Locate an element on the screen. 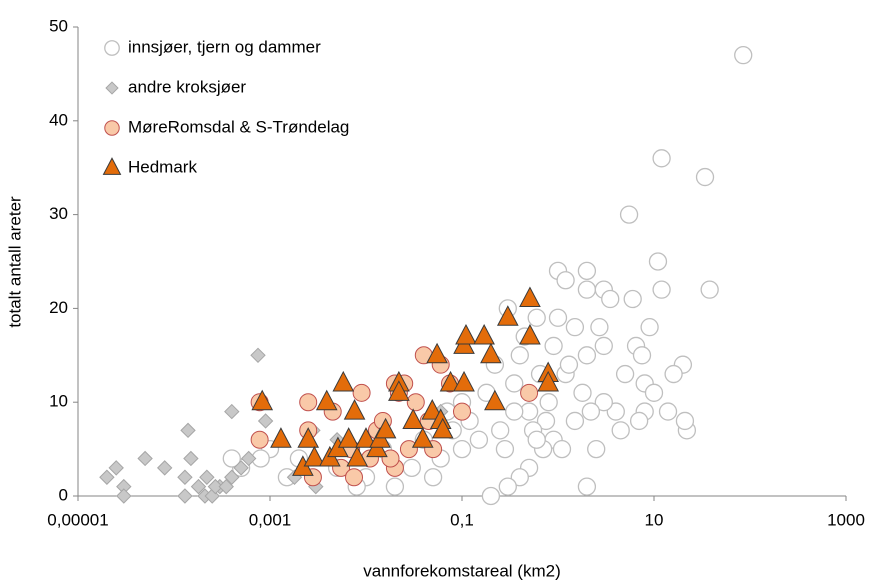  x-axis-title: vannforekomstareal (km2) is located at coordinates (461, 570).